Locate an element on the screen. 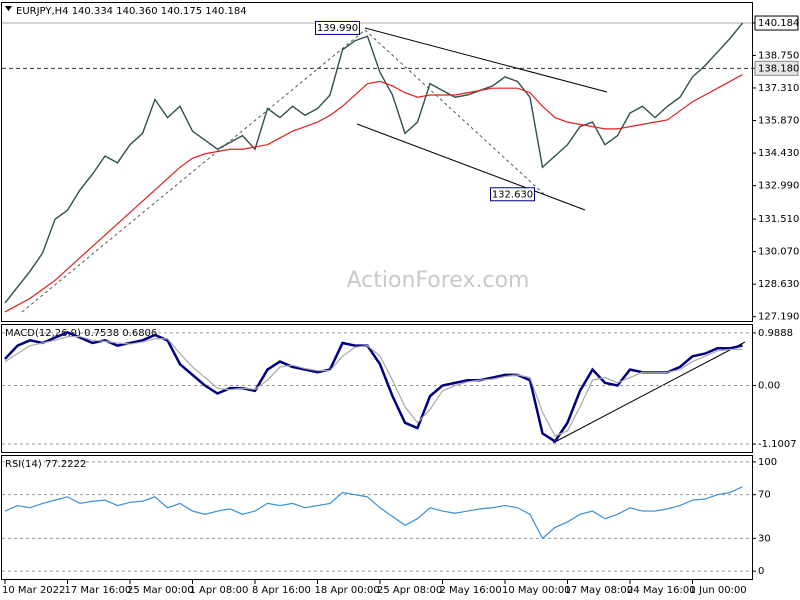 Image resolution: width=800 pixels, height=600 pixels. y-tick-label: 70 is located at coordinates (764, 495).